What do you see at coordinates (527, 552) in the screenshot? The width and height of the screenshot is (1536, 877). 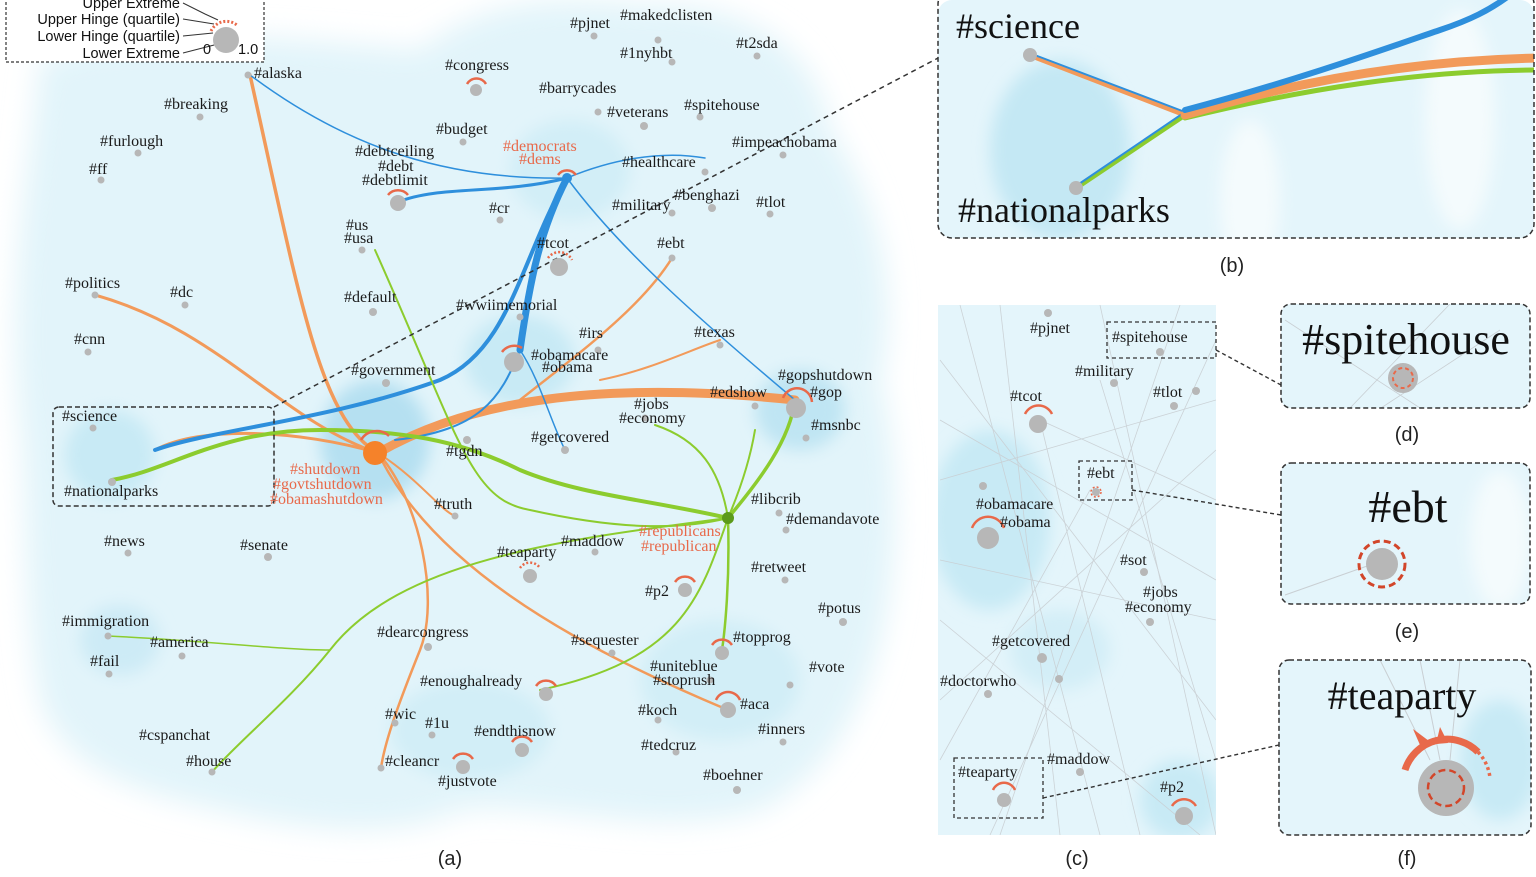 I see `tag-teaparty: #teaparty` at bounding box center [527, 552].